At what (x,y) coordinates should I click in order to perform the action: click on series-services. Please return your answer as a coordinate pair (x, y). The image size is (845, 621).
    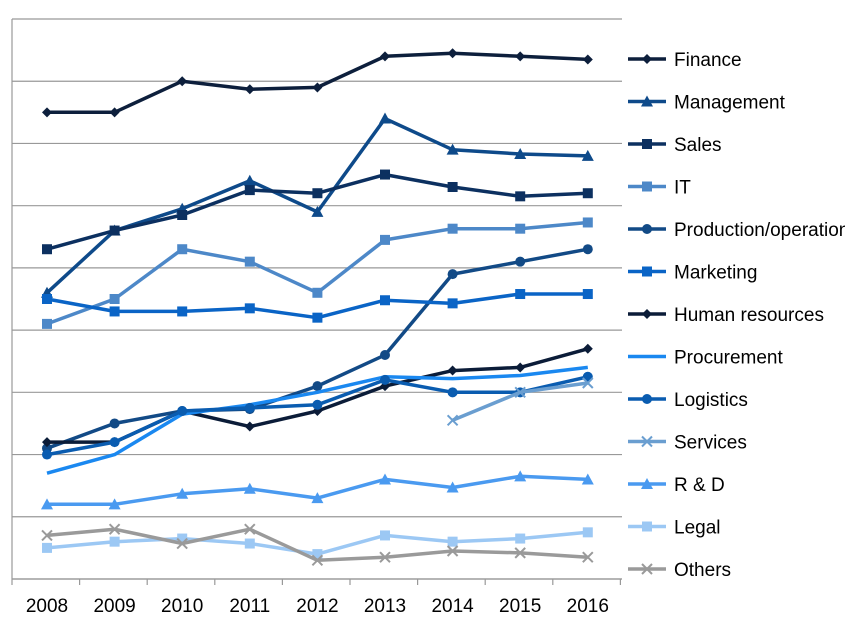
    Looking at the image, I should click on (520, 402).